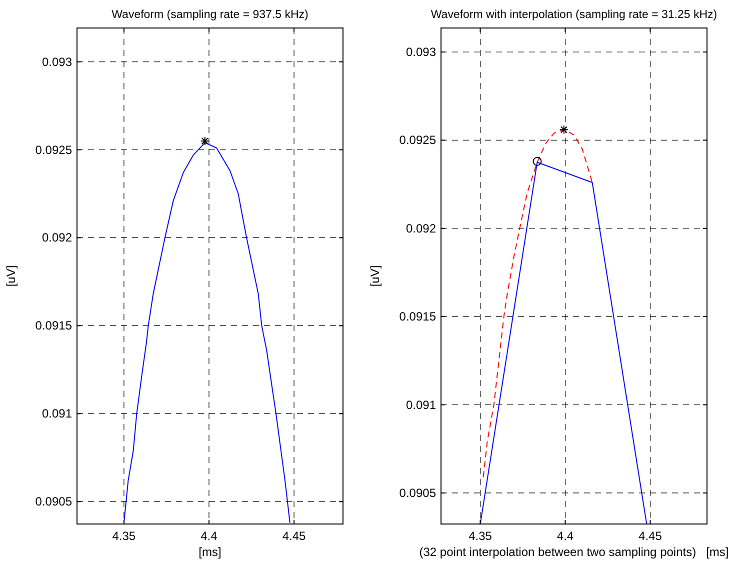  What do you see at coordinates (574, 15) in the screenshot?
I see `chart-title: Waveform with interpolation (sampling rate = 31.25 kHz)` at bounding box center [574, 15].